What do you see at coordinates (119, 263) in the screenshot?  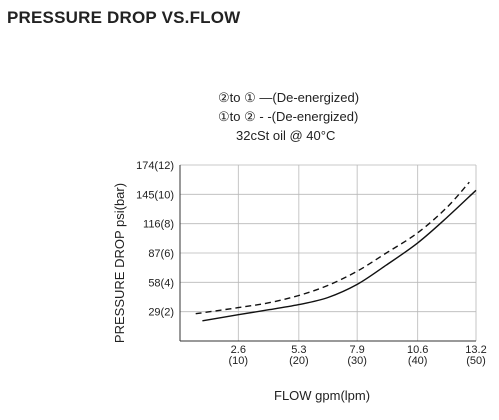 I see `y-axis-label: PRESSURE DROP psi(bar)` at bounding box center [119, 263].